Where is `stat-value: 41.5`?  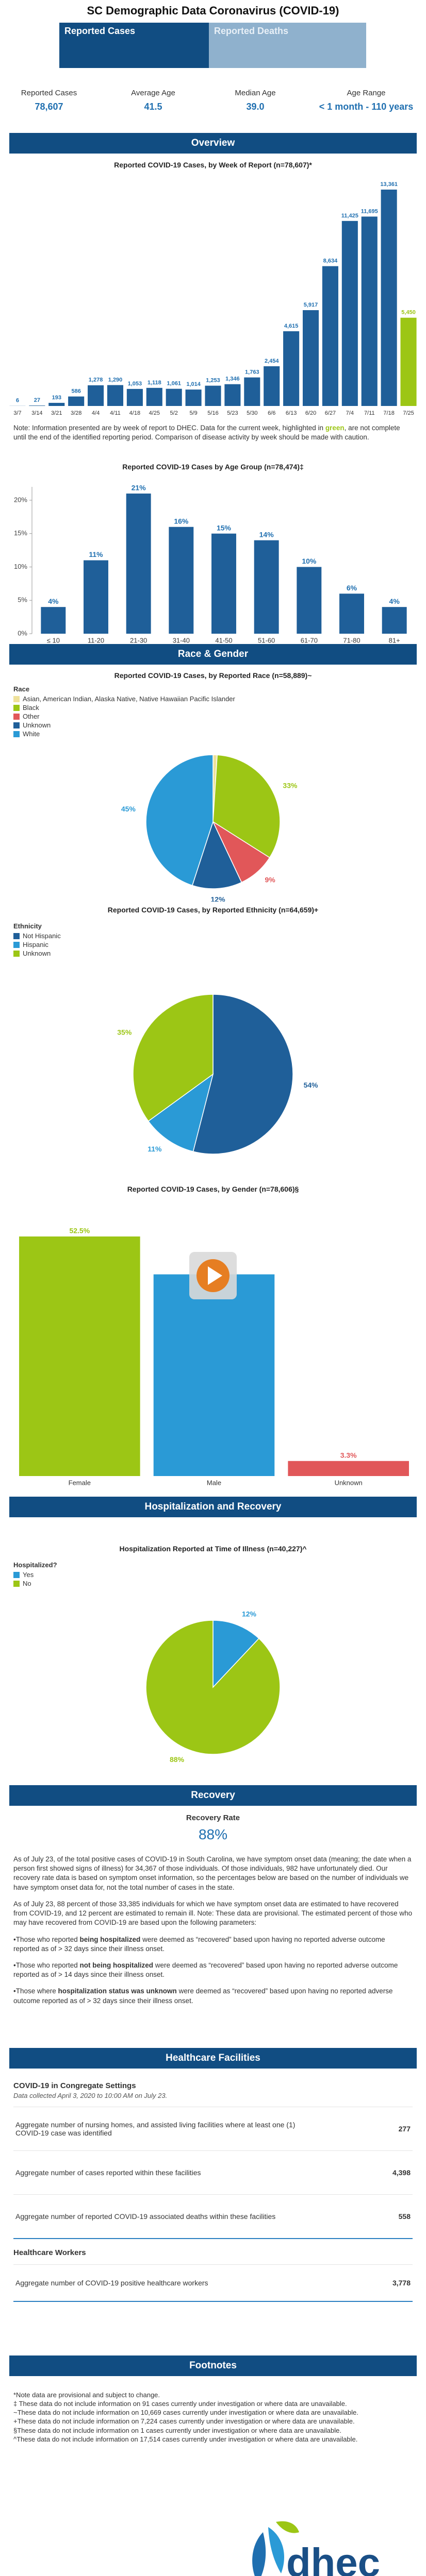 stat-value: 41.5 is located at coordinates (153, 106).